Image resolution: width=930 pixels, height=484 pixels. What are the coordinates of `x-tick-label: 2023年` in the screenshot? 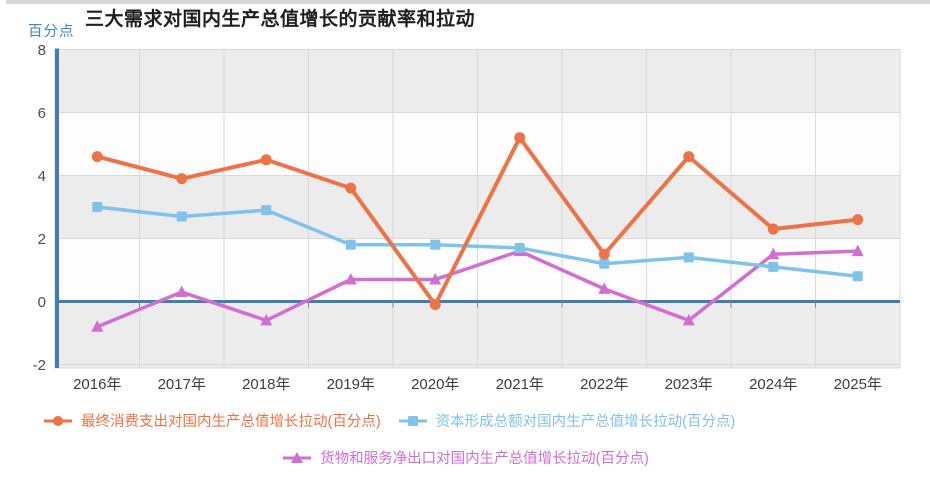 It's located at (689, 384).